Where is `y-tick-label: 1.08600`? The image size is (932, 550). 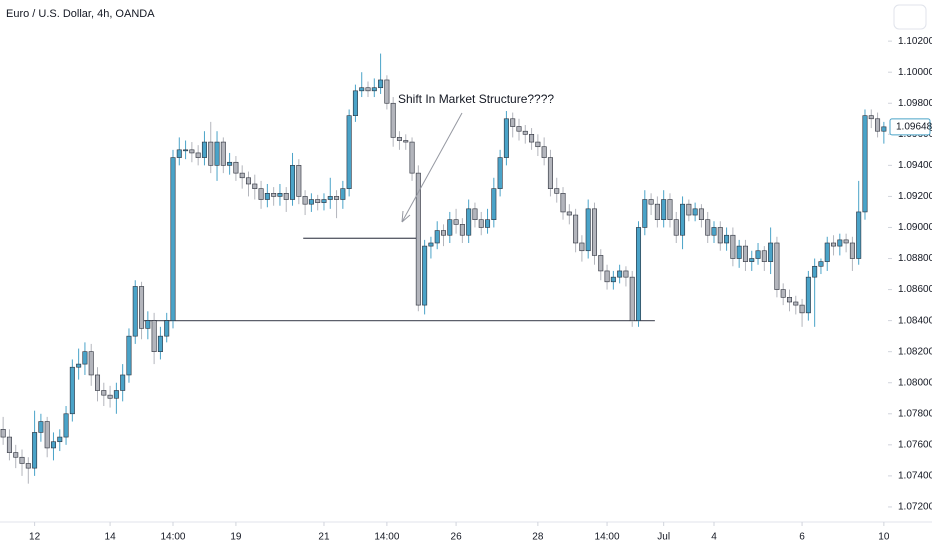 y-tick-label: 1.08600 is located at coordinates (915, 289).